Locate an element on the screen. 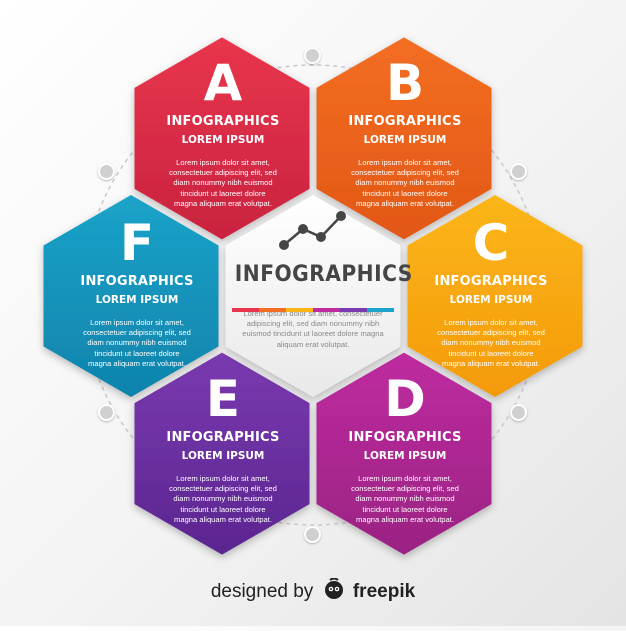 This screenshot has height=631, width=626. body-line: Lorem ipsum dolor sit amet, consectetuer is located at coordinates (313, 313).